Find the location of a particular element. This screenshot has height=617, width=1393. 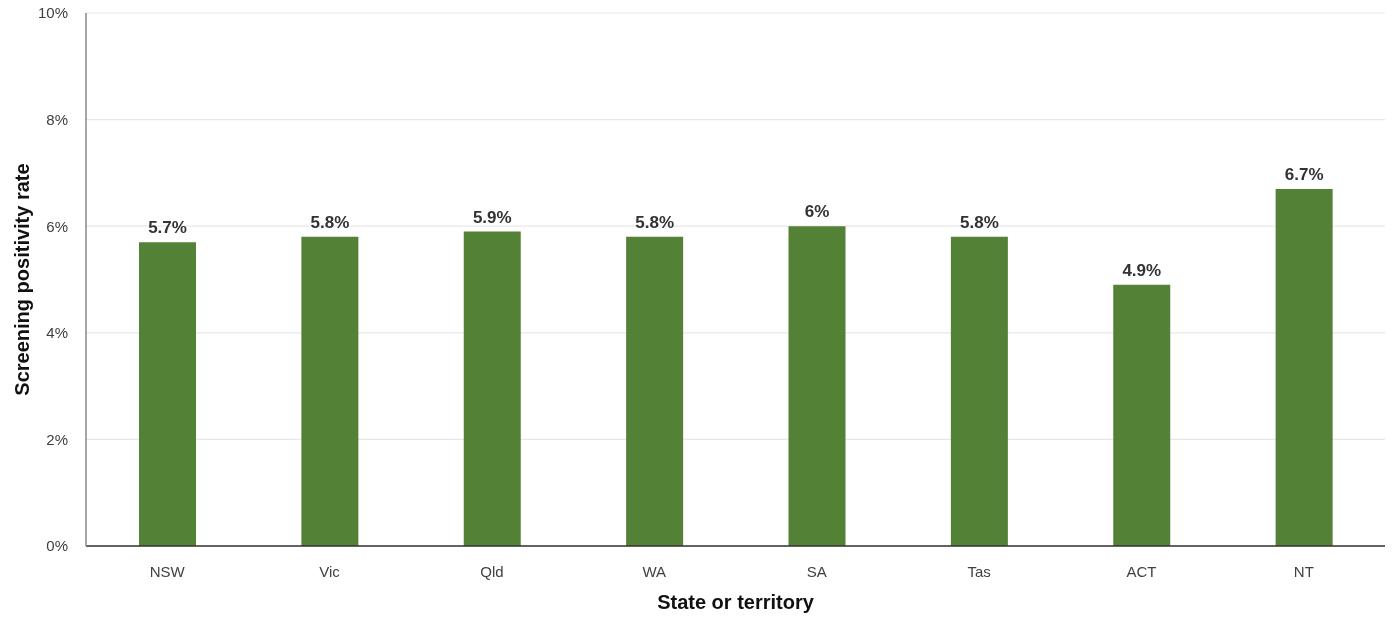

y-tick-label: 10% is located at coordinates (52, 13).